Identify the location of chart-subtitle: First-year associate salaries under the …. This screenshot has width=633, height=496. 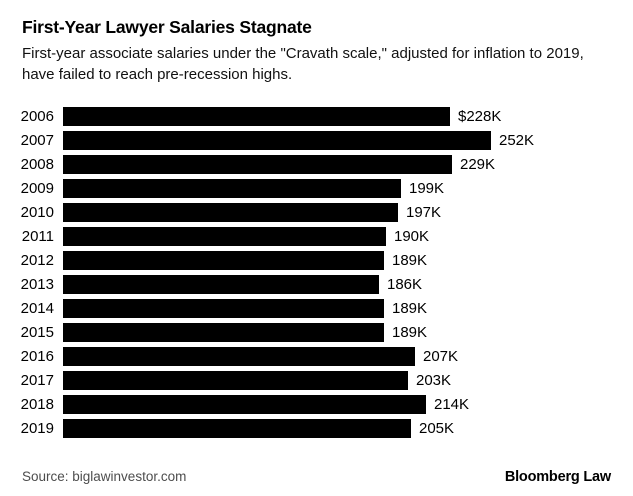
(303, 64).